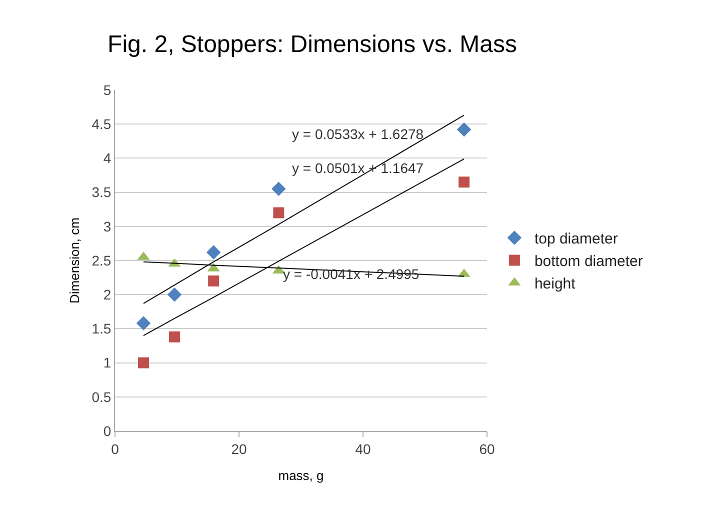 This screenshot has height=506, width=717. Describe the element at coordinates (107, 90) in the screenshot. I see `y-tick-label: 5` at that location.